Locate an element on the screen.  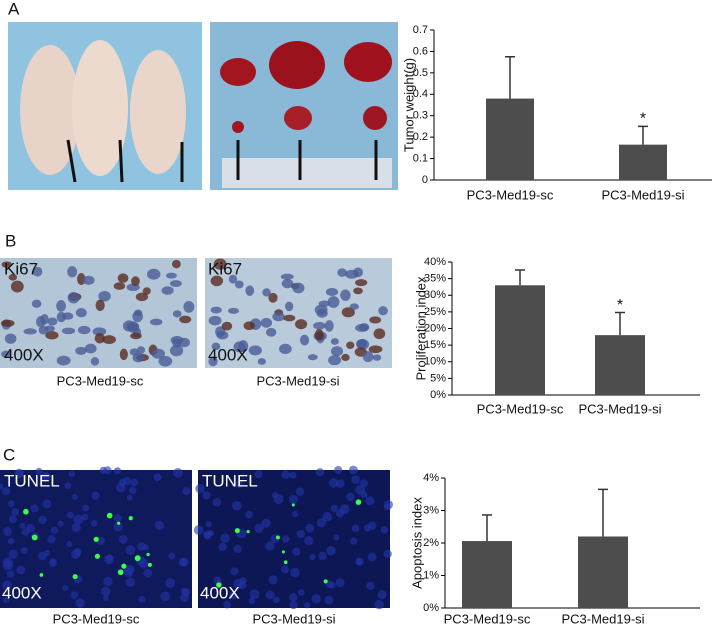
y-tick-label: 0% is located at coordinates (431, 608).